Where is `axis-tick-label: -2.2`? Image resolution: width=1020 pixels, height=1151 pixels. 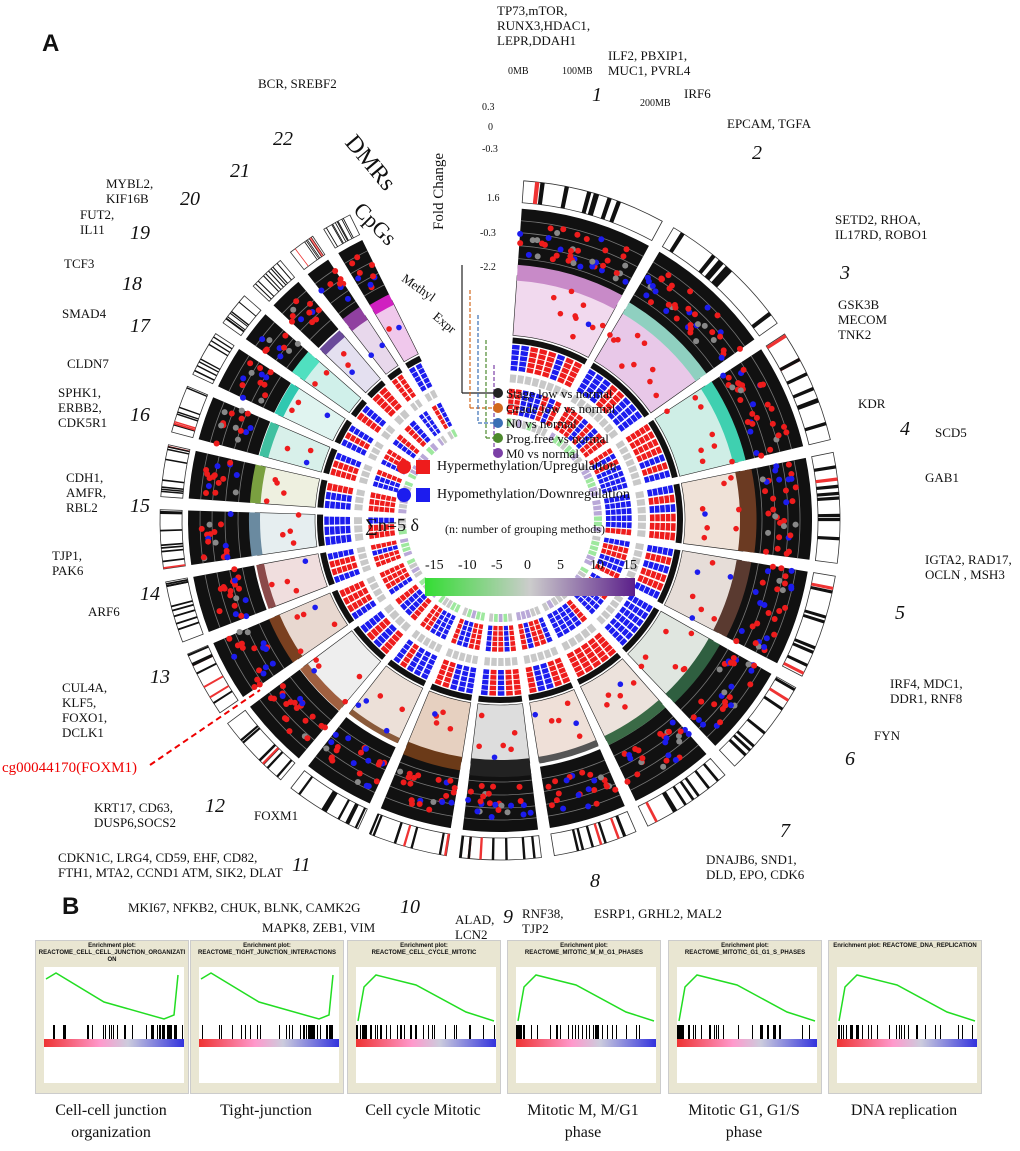 axis-tick-label: -2.2 is located at coordinates (488, 267).